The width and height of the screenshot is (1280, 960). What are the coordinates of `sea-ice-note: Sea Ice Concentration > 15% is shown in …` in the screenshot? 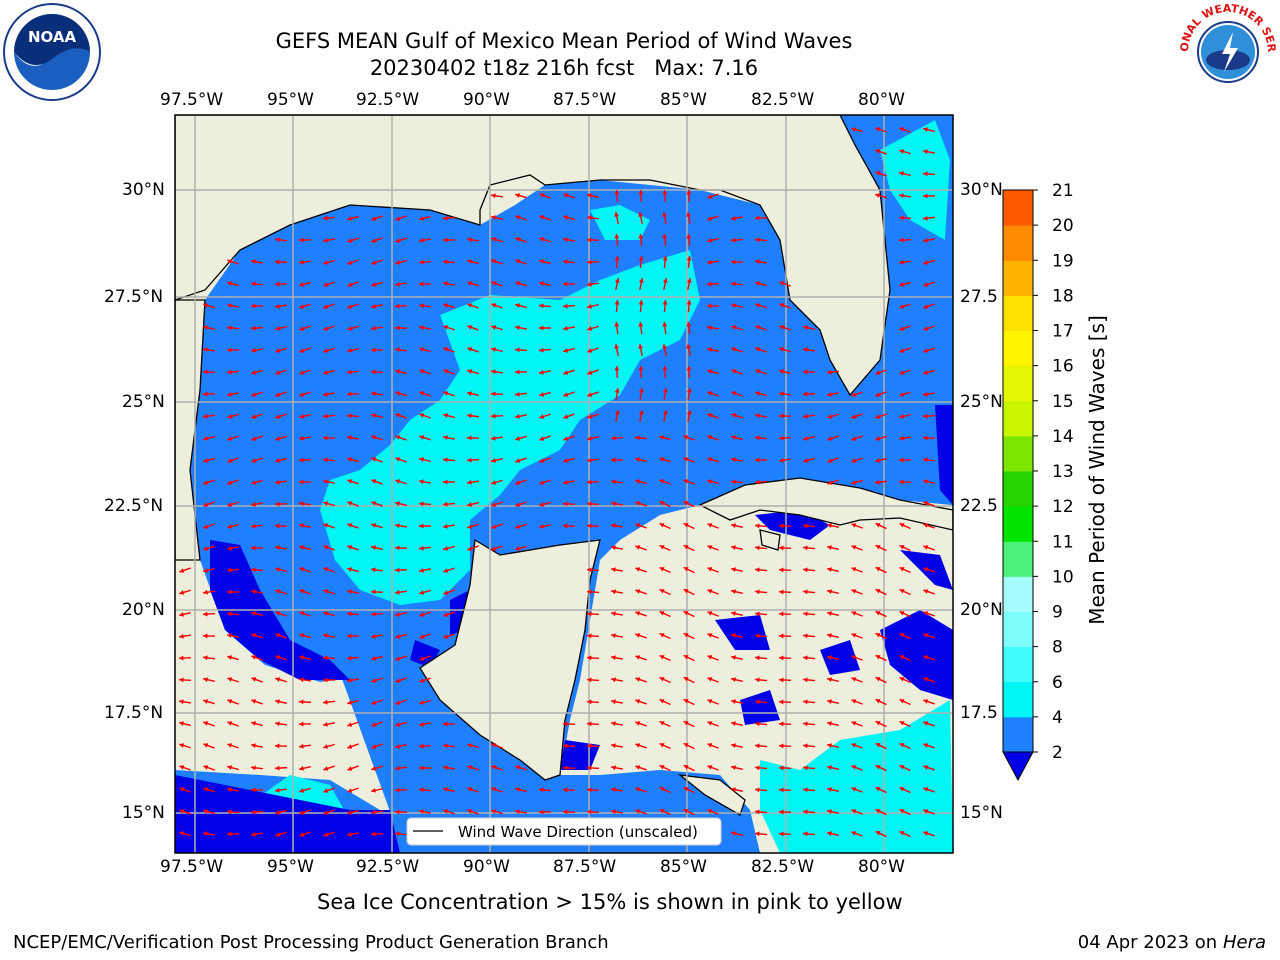 It's located at (610, 902).